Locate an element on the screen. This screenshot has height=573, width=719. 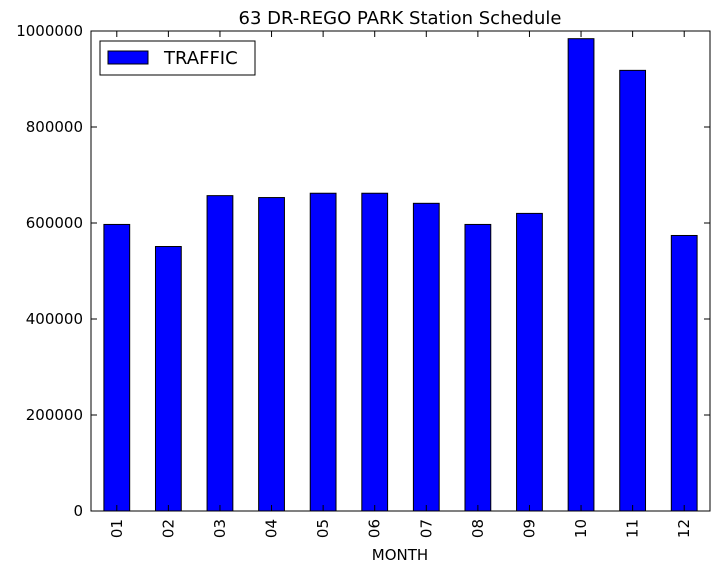
x-tick-label: 10 is located at coordinates (581, 528).